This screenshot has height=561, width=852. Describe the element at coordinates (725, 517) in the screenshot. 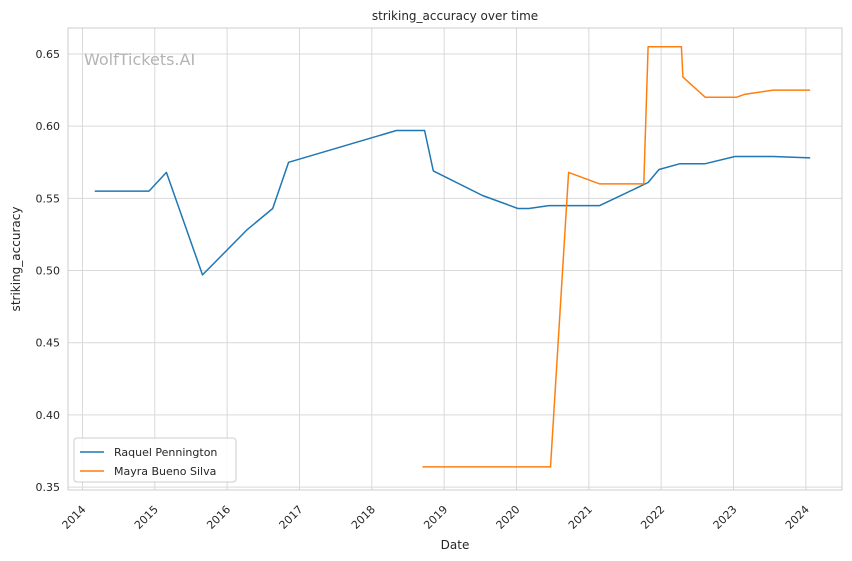

I see `x-tick-label: 2023` at that location.